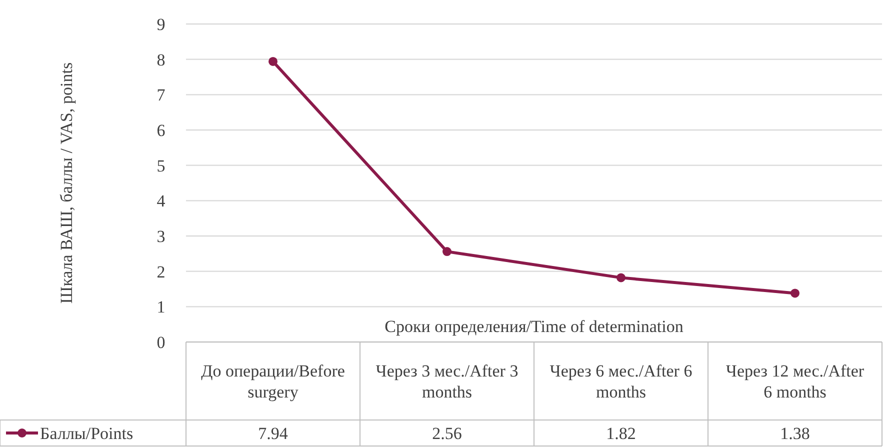  What do you see at coordinates (621, 381) in the screenshot?
I see `x-tick-label: Через 6 мес./After 6 months` at bounding box center [621, 381].